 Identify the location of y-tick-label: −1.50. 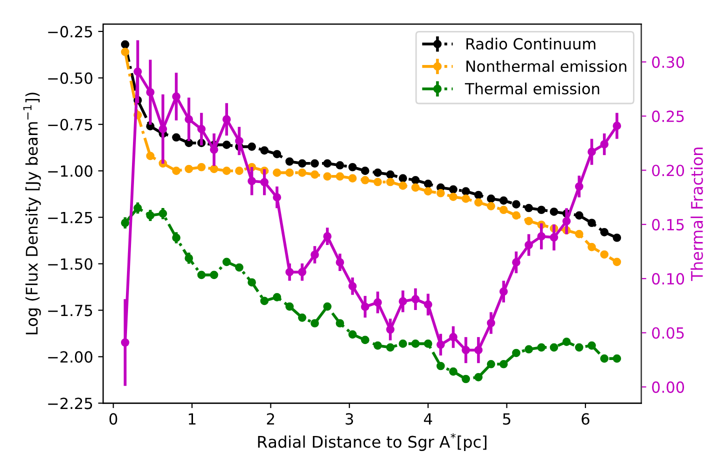
(70, 264).